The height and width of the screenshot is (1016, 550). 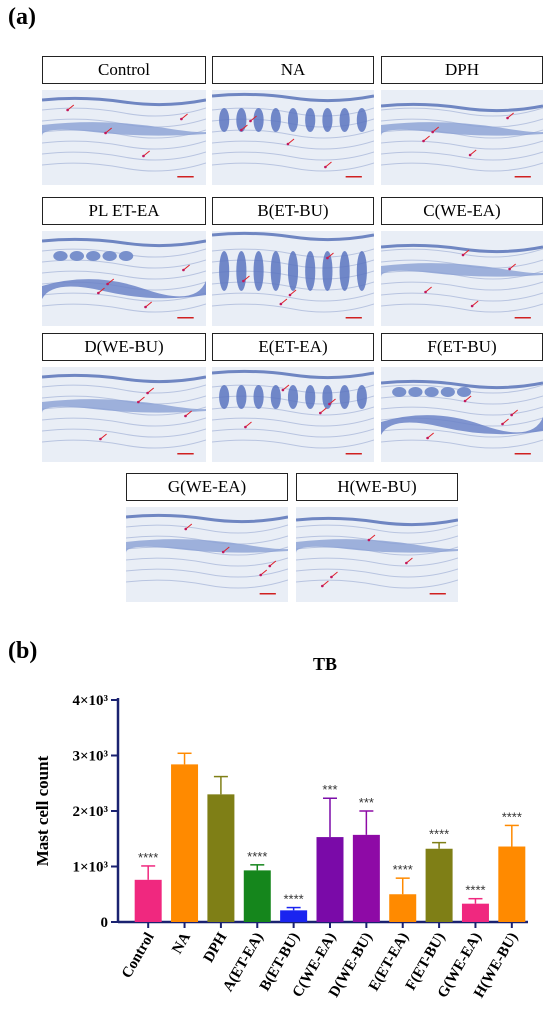 I want to click on micrograph-label-na: NA, so click(x=293, y=70).